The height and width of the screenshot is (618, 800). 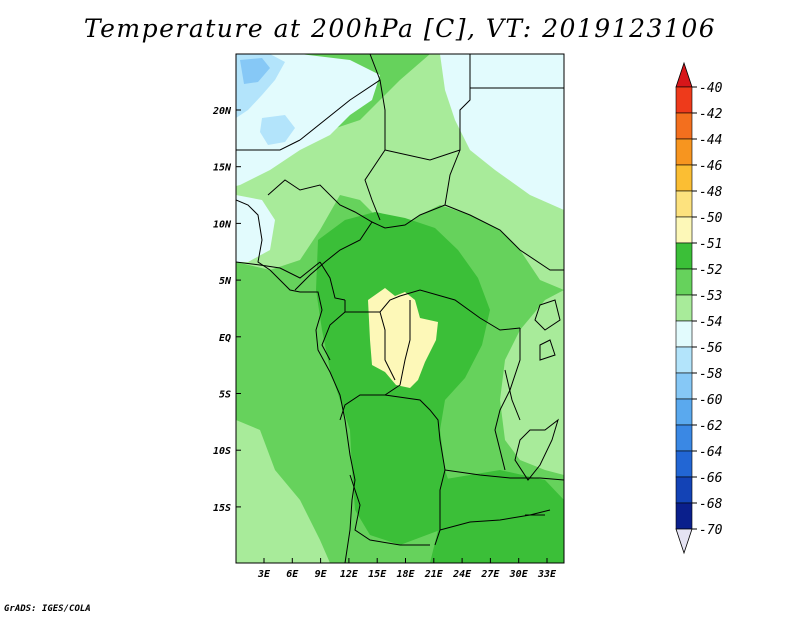 What do you see at coordinates (684, 541) in the screenshot?
I see `colorbar-bottom-triangle` at bounding box center [684, 541].